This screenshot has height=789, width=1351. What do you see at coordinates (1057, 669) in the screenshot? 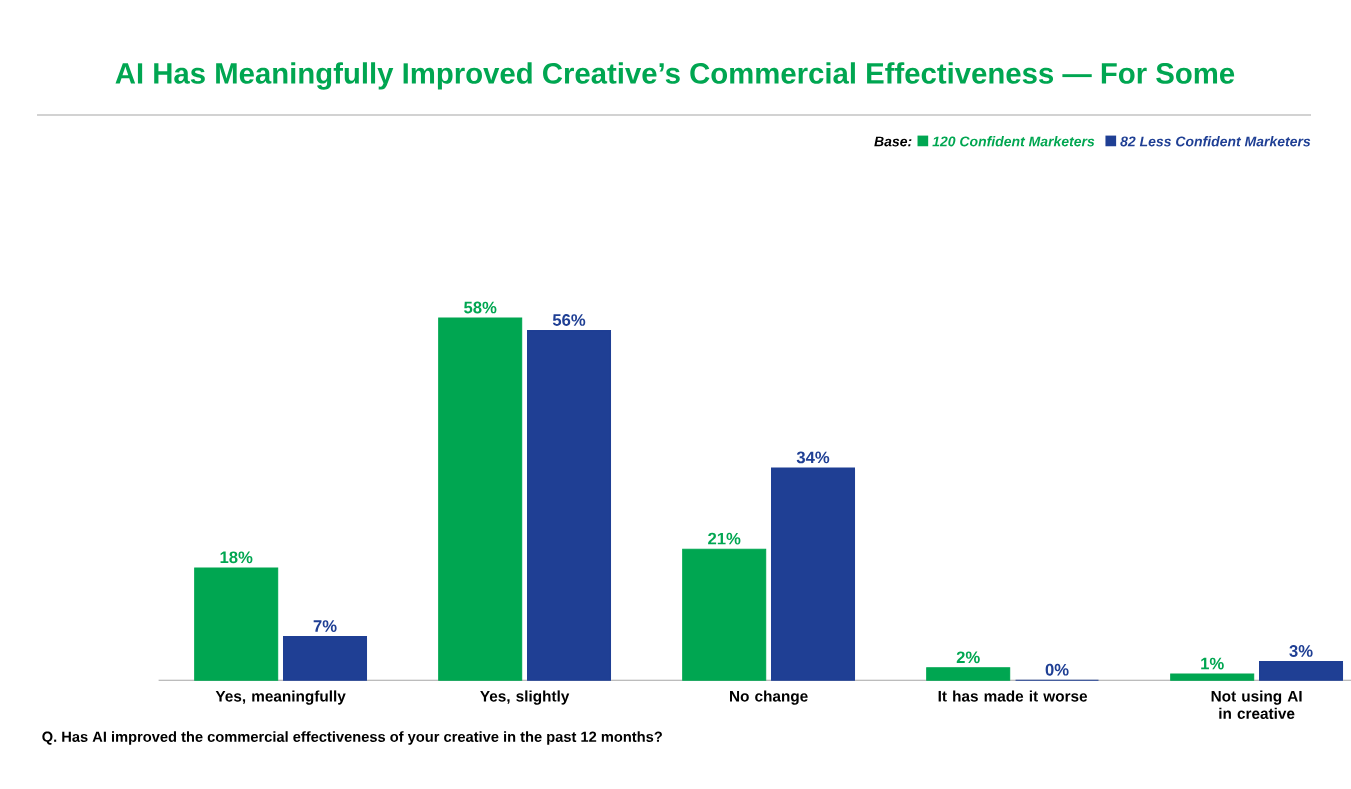
I see `data-label: 0%` at bounding box center [1057, 669].